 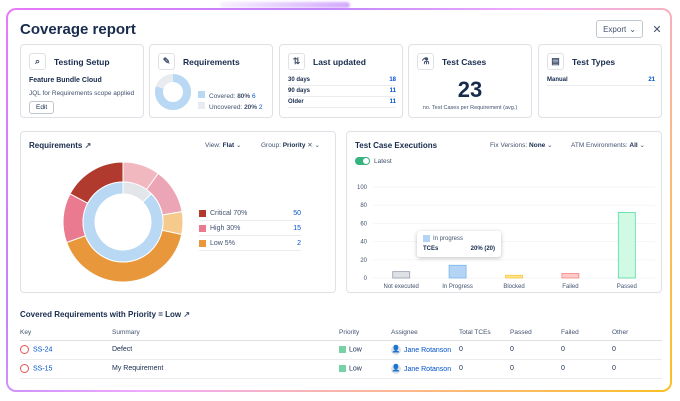 I want to click on column-header: Key, so click(x=26, y=333).